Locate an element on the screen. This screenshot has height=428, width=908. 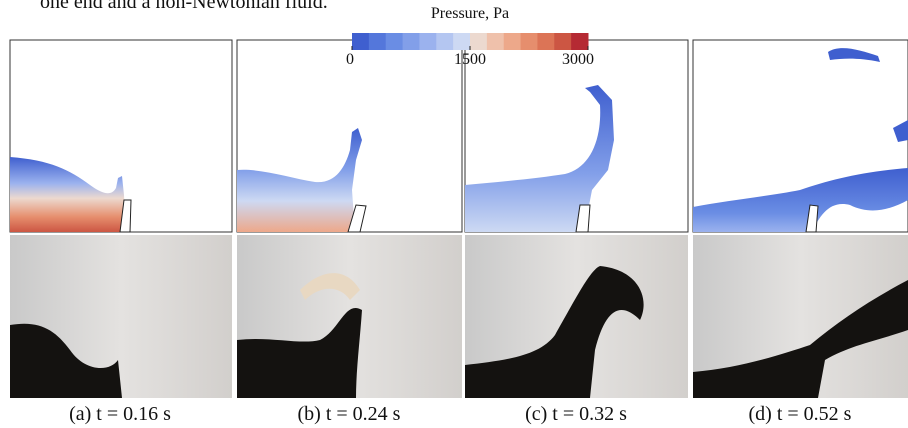
caption: (b) t = 0.24 s is located at coordinates (349, 414).